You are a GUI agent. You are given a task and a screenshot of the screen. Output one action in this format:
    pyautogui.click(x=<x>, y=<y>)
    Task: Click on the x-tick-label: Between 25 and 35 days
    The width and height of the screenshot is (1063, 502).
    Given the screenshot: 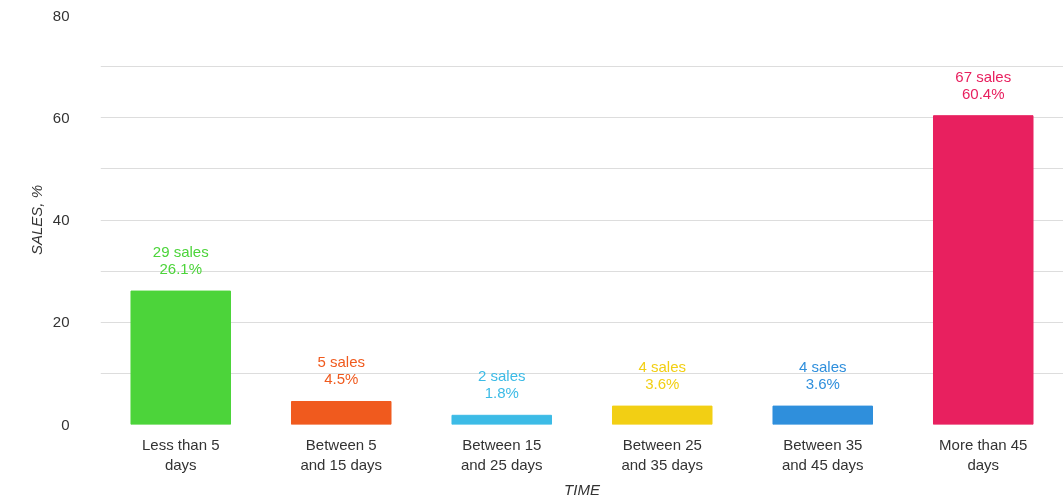 What is the action you would take?
    pyautogui.click(x=662, y=454)
    